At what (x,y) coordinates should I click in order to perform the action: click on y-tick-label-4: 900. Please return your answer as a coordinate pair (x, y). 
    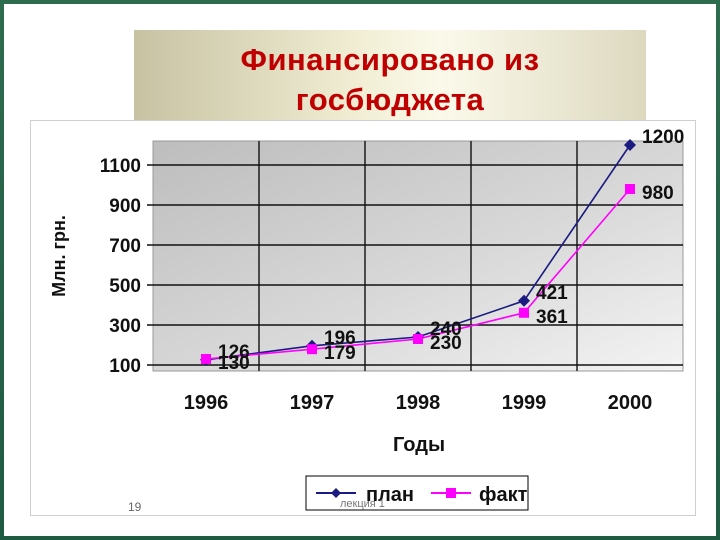
    Looking at the image, I should click on (125, 206).